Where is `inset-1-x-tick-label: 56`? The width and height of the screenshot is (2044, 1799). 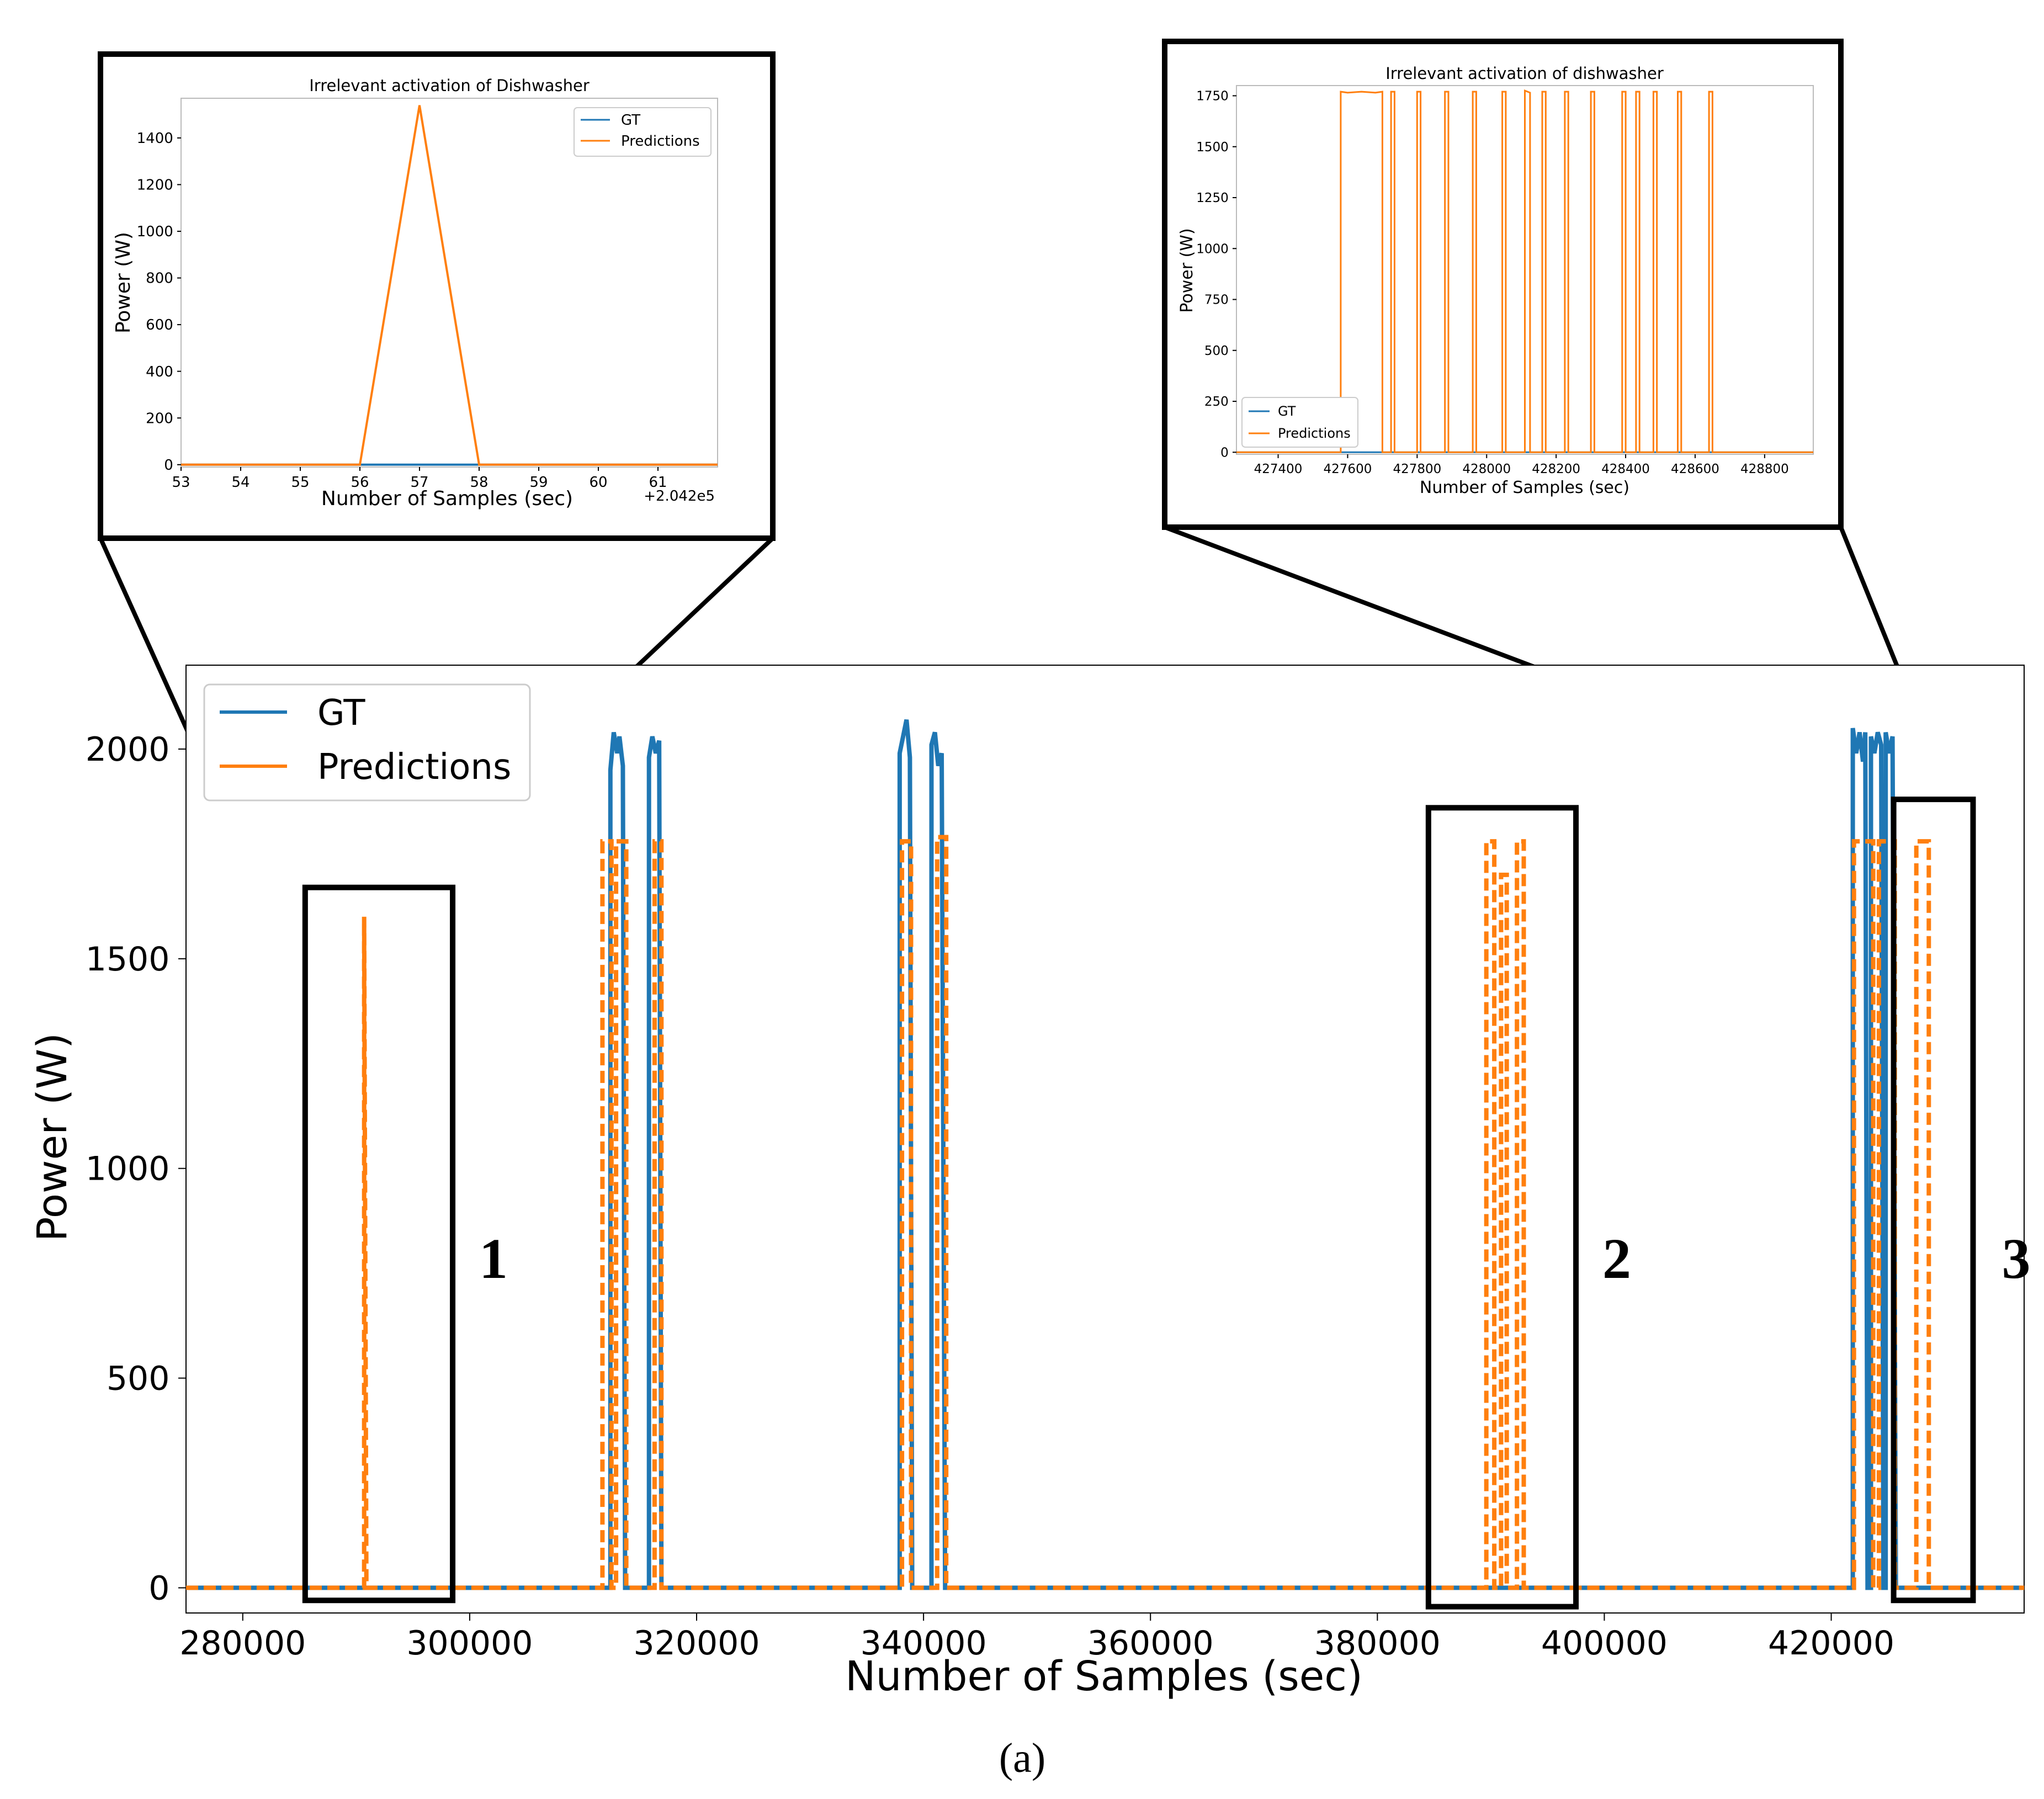
inset-1-x-tick-label: 56 is located at coordinates (360, 482).